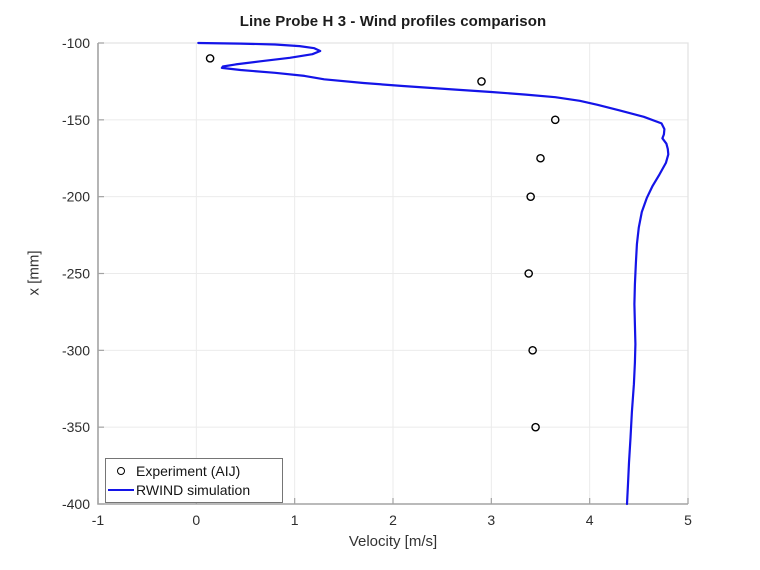  I want to click on y-tick-label: -300, so click(76, 350).